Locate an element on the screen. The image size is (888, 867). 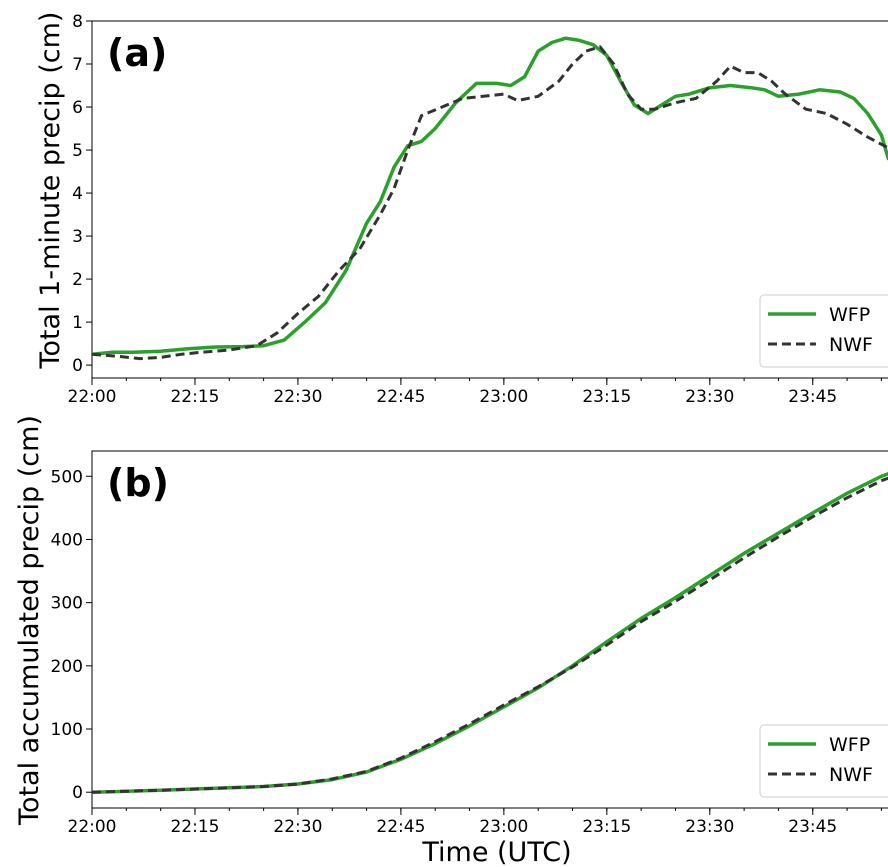
y-tick-label: 200 is located at coordinates (67, 667).